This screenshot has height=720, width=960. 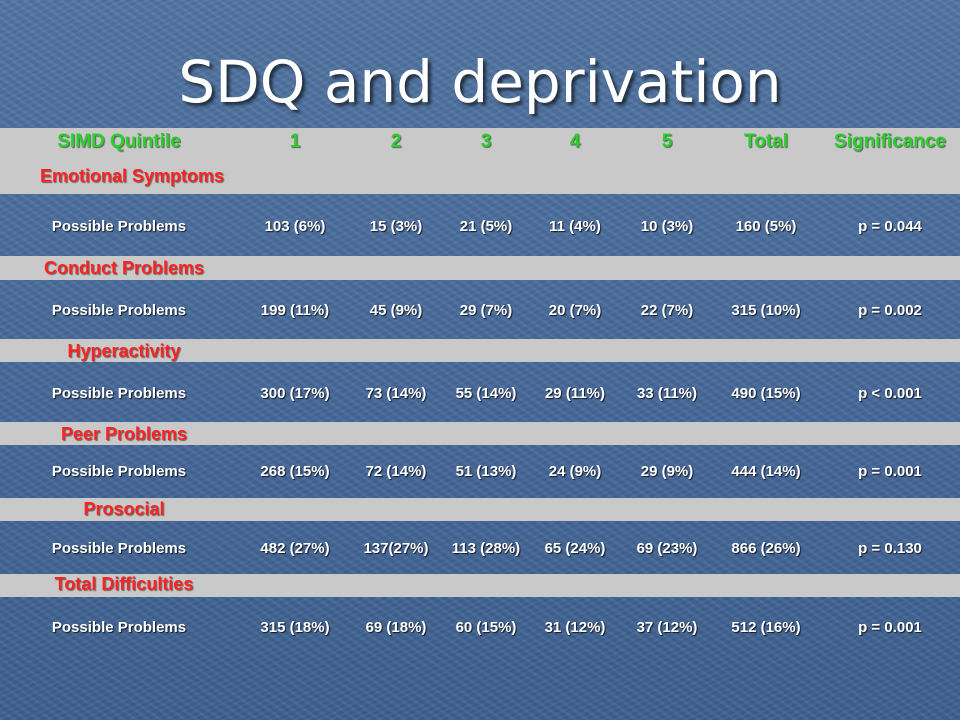 I want to click on header-cell: 4, so click(x=575, y=141).